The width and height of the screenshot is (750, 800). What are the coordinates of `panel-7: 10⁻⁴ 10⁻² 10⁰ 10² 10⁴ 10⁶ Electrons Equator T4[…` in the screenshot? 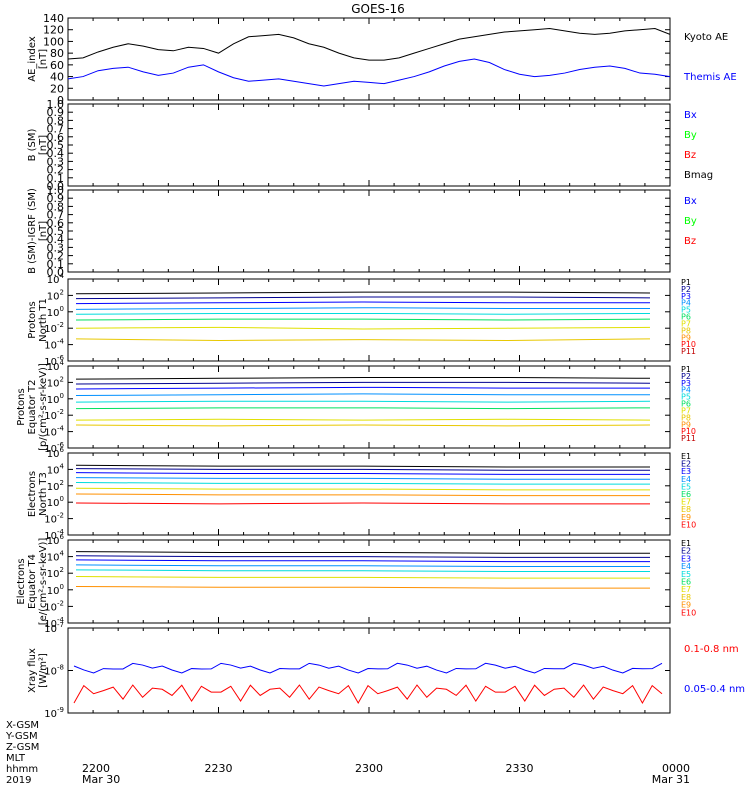 It's located at (356, 581).